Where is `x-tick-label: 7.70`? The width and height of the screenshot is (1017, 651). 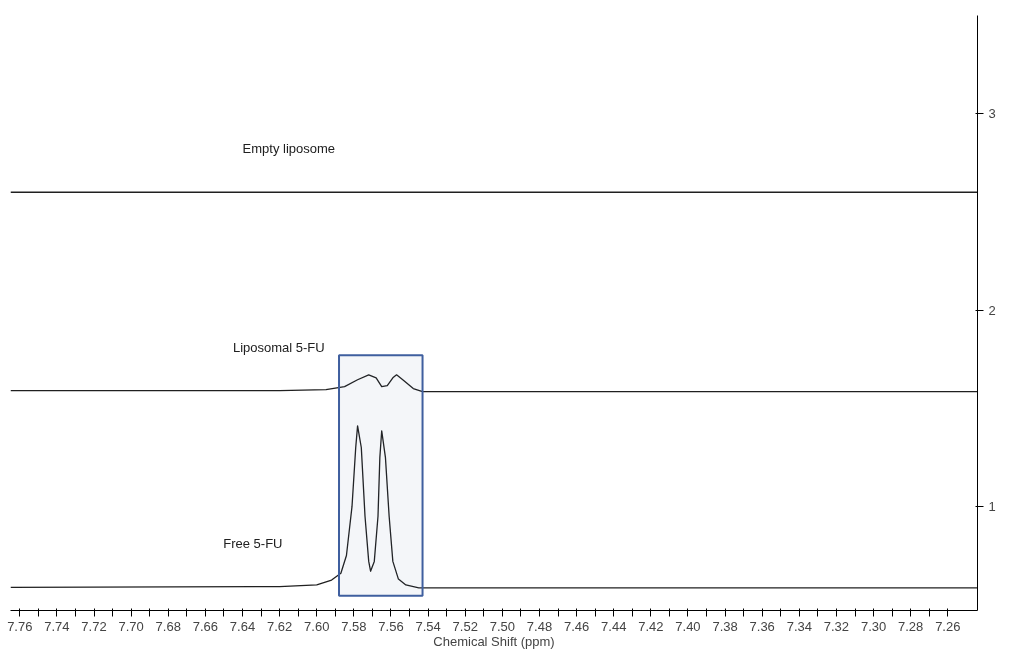 x-tick-label: 7.70 is located at coordinates (131, 626).